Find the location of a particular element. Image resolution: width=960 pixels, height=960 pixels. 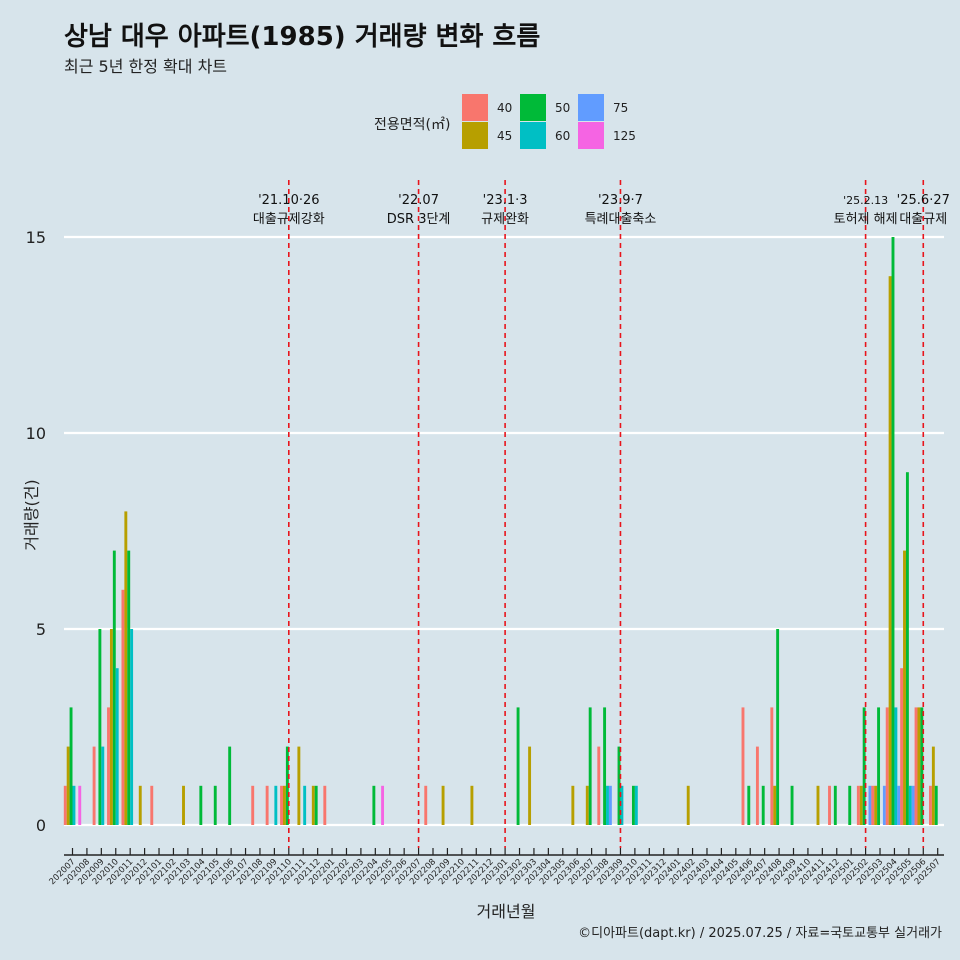

legend-label: 60 is located at coordinates (563, 135).